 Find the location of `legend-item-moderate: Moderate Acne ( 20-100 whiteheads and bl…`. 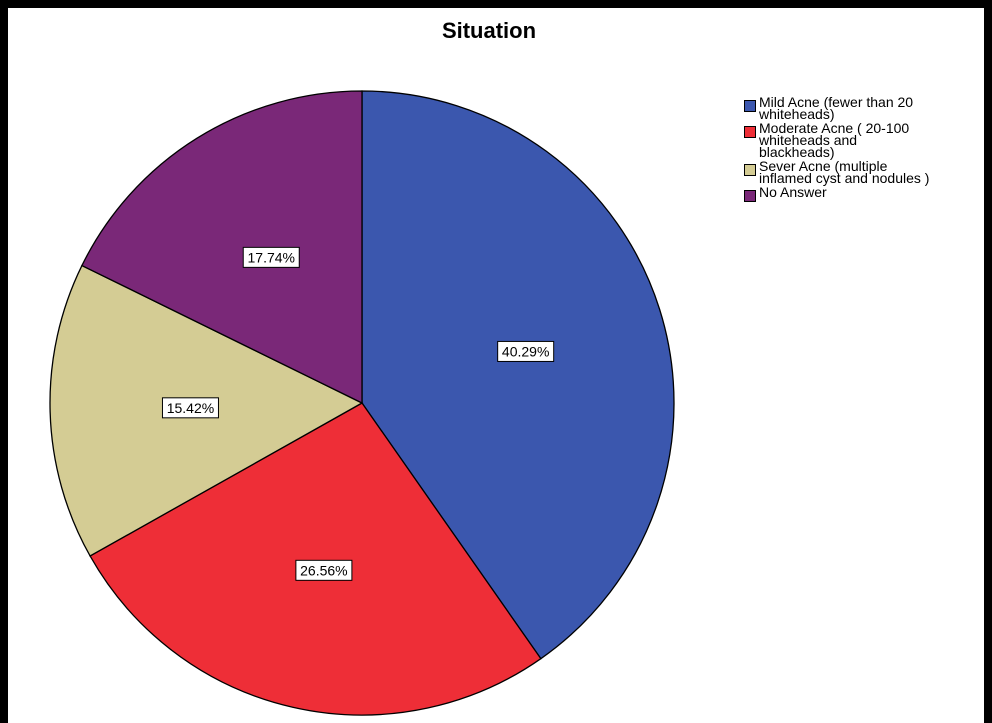

legend-item-moderate: Moderate Acne ( 20-100 whiteheads and bl… is located at coordinates (864, 140).